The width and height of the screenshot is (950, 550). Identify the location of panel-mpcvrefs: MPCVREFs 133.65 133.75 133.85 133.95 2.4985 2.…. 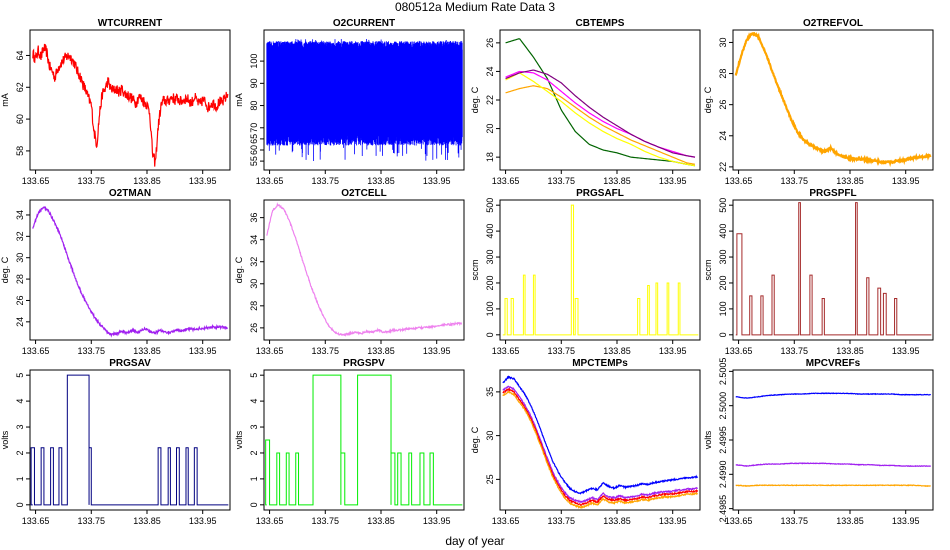
(818, 442).